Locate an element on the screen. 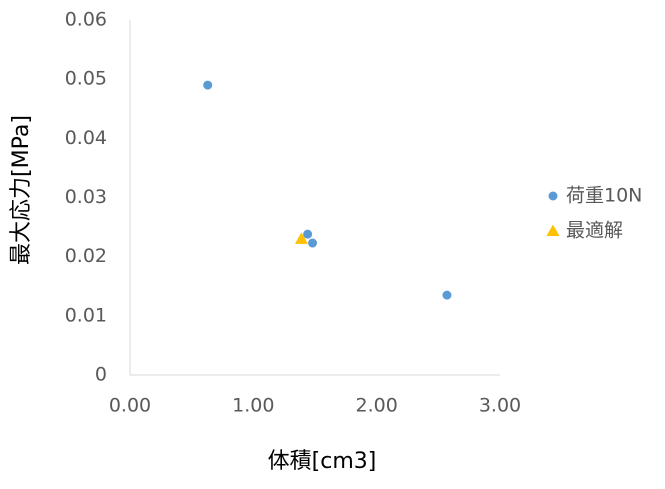 The image size is (665, 489). y-axis-title: 最大応力[MPa] is located at coordinates (21, 190).